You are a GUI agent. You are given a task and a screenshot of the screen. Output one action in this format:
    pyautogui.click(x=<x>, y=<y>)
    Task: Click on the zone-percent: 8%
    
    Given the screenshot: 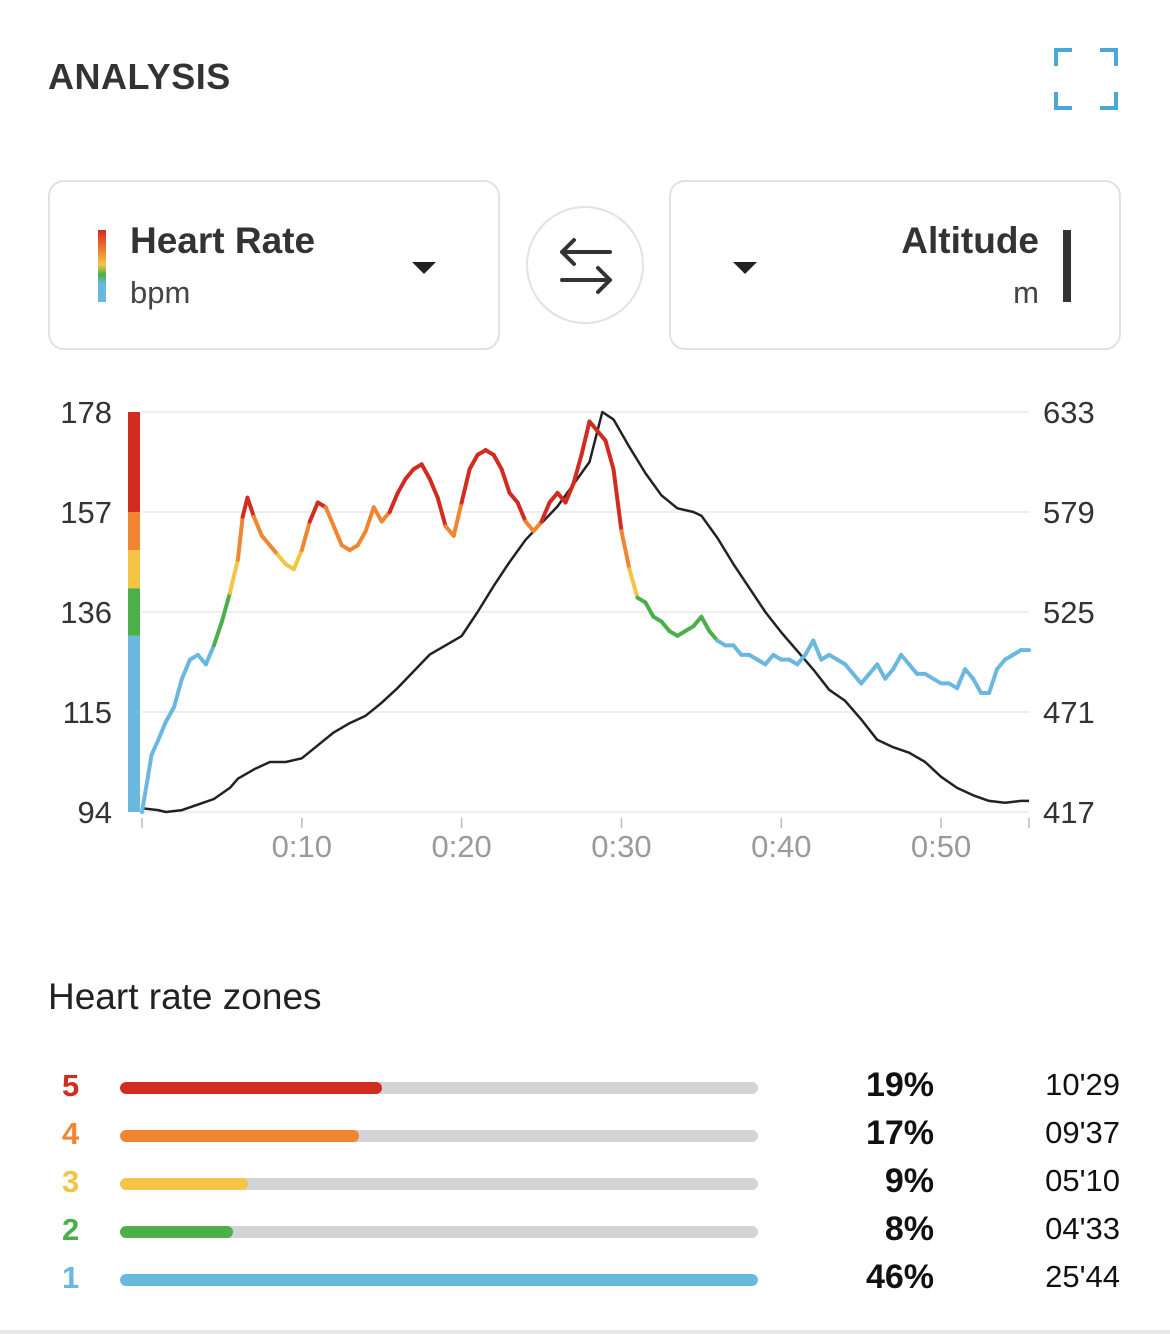 What is the action you would take?
    pyautogui.click(x=909, y=1229)
    